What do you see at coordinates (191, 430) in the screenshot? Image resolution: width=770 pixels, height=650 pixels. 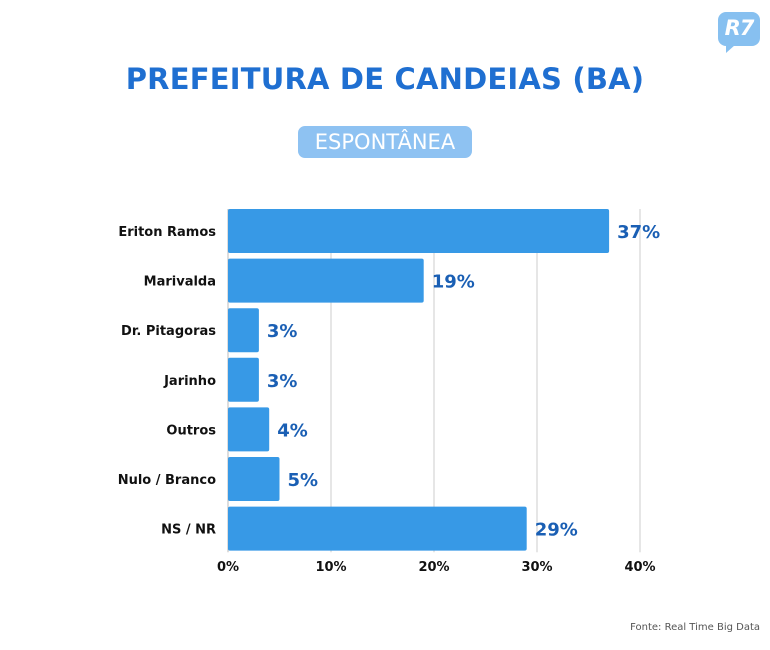 I see `category-label: Outros` at bounding box center [191, 430].